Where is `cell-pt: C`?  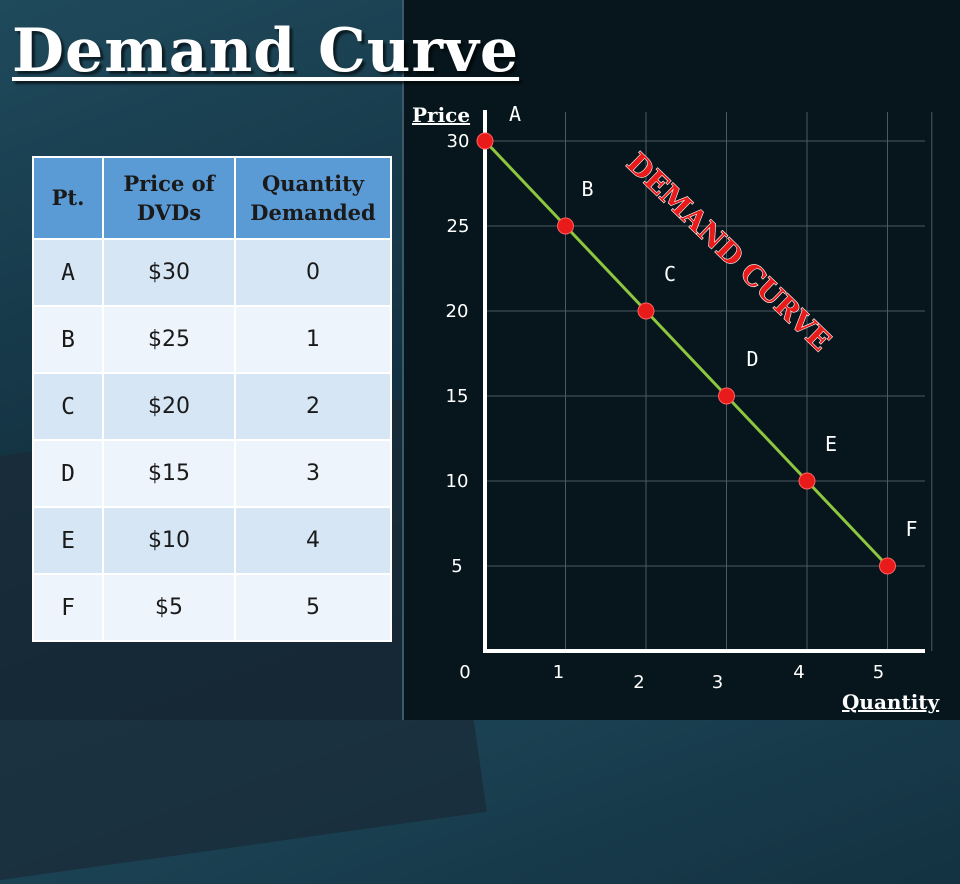
cell-pt: C is located at coordinates (68, 406).